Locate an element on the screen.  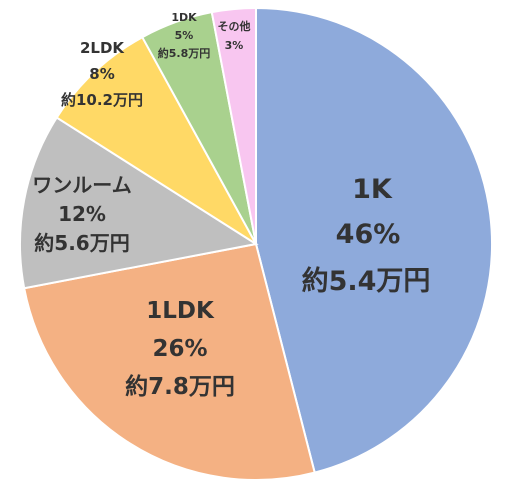
slice-label-1dk-amount: 約5.8万円 is located at coordinates (184, 53).